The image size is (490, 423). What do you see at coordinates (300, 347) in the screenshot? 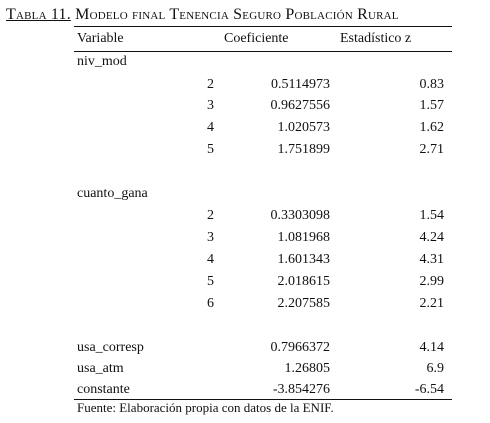
I see `table-cell-coefficient: 0.7966372` at bounding box center [300, 347].